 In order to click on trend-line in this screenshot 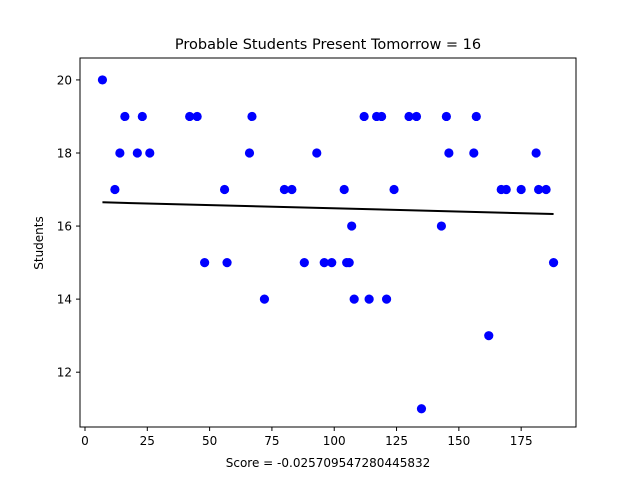, I will do `click(328, 208)`.